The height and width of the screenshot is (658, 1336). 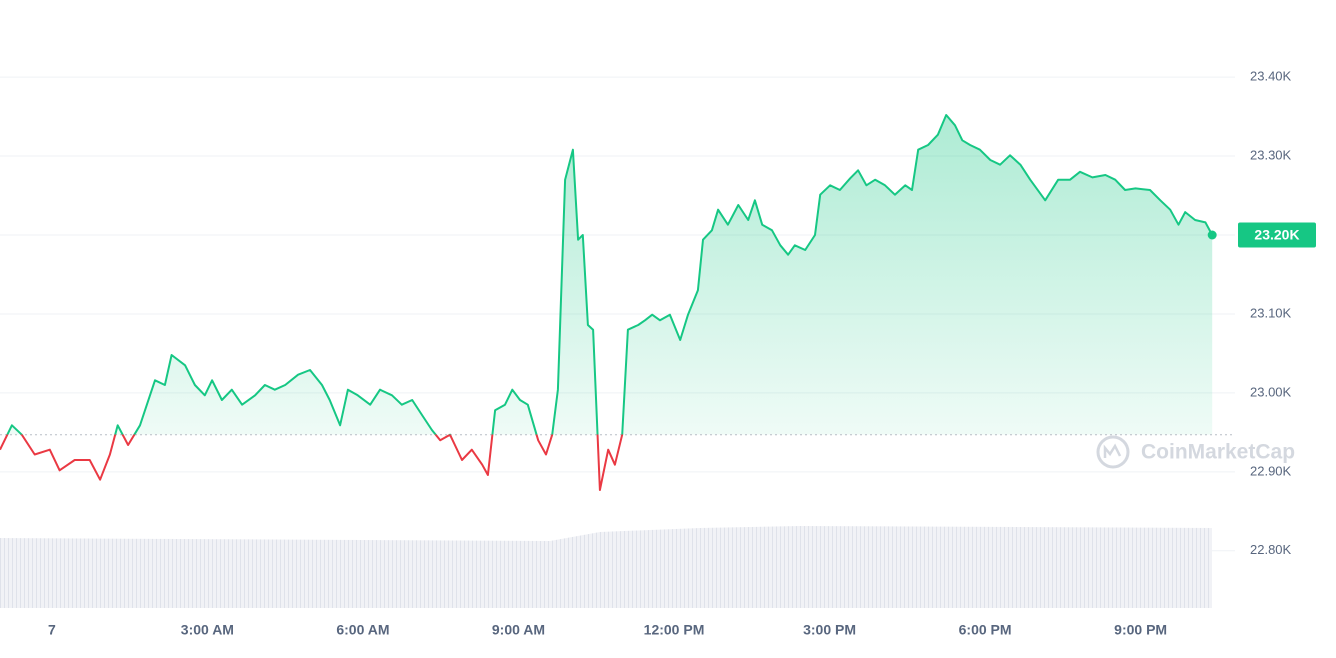 I want to click on y-tick-label: 23.10K, so click(x=1271, y=312).